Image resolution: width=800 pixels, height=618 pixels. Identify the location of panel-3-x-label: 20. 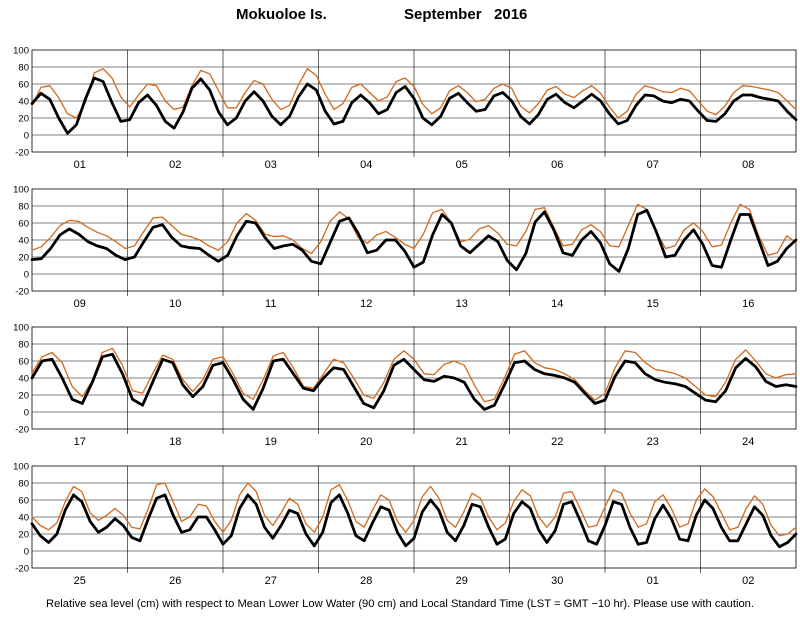
(366, 442).